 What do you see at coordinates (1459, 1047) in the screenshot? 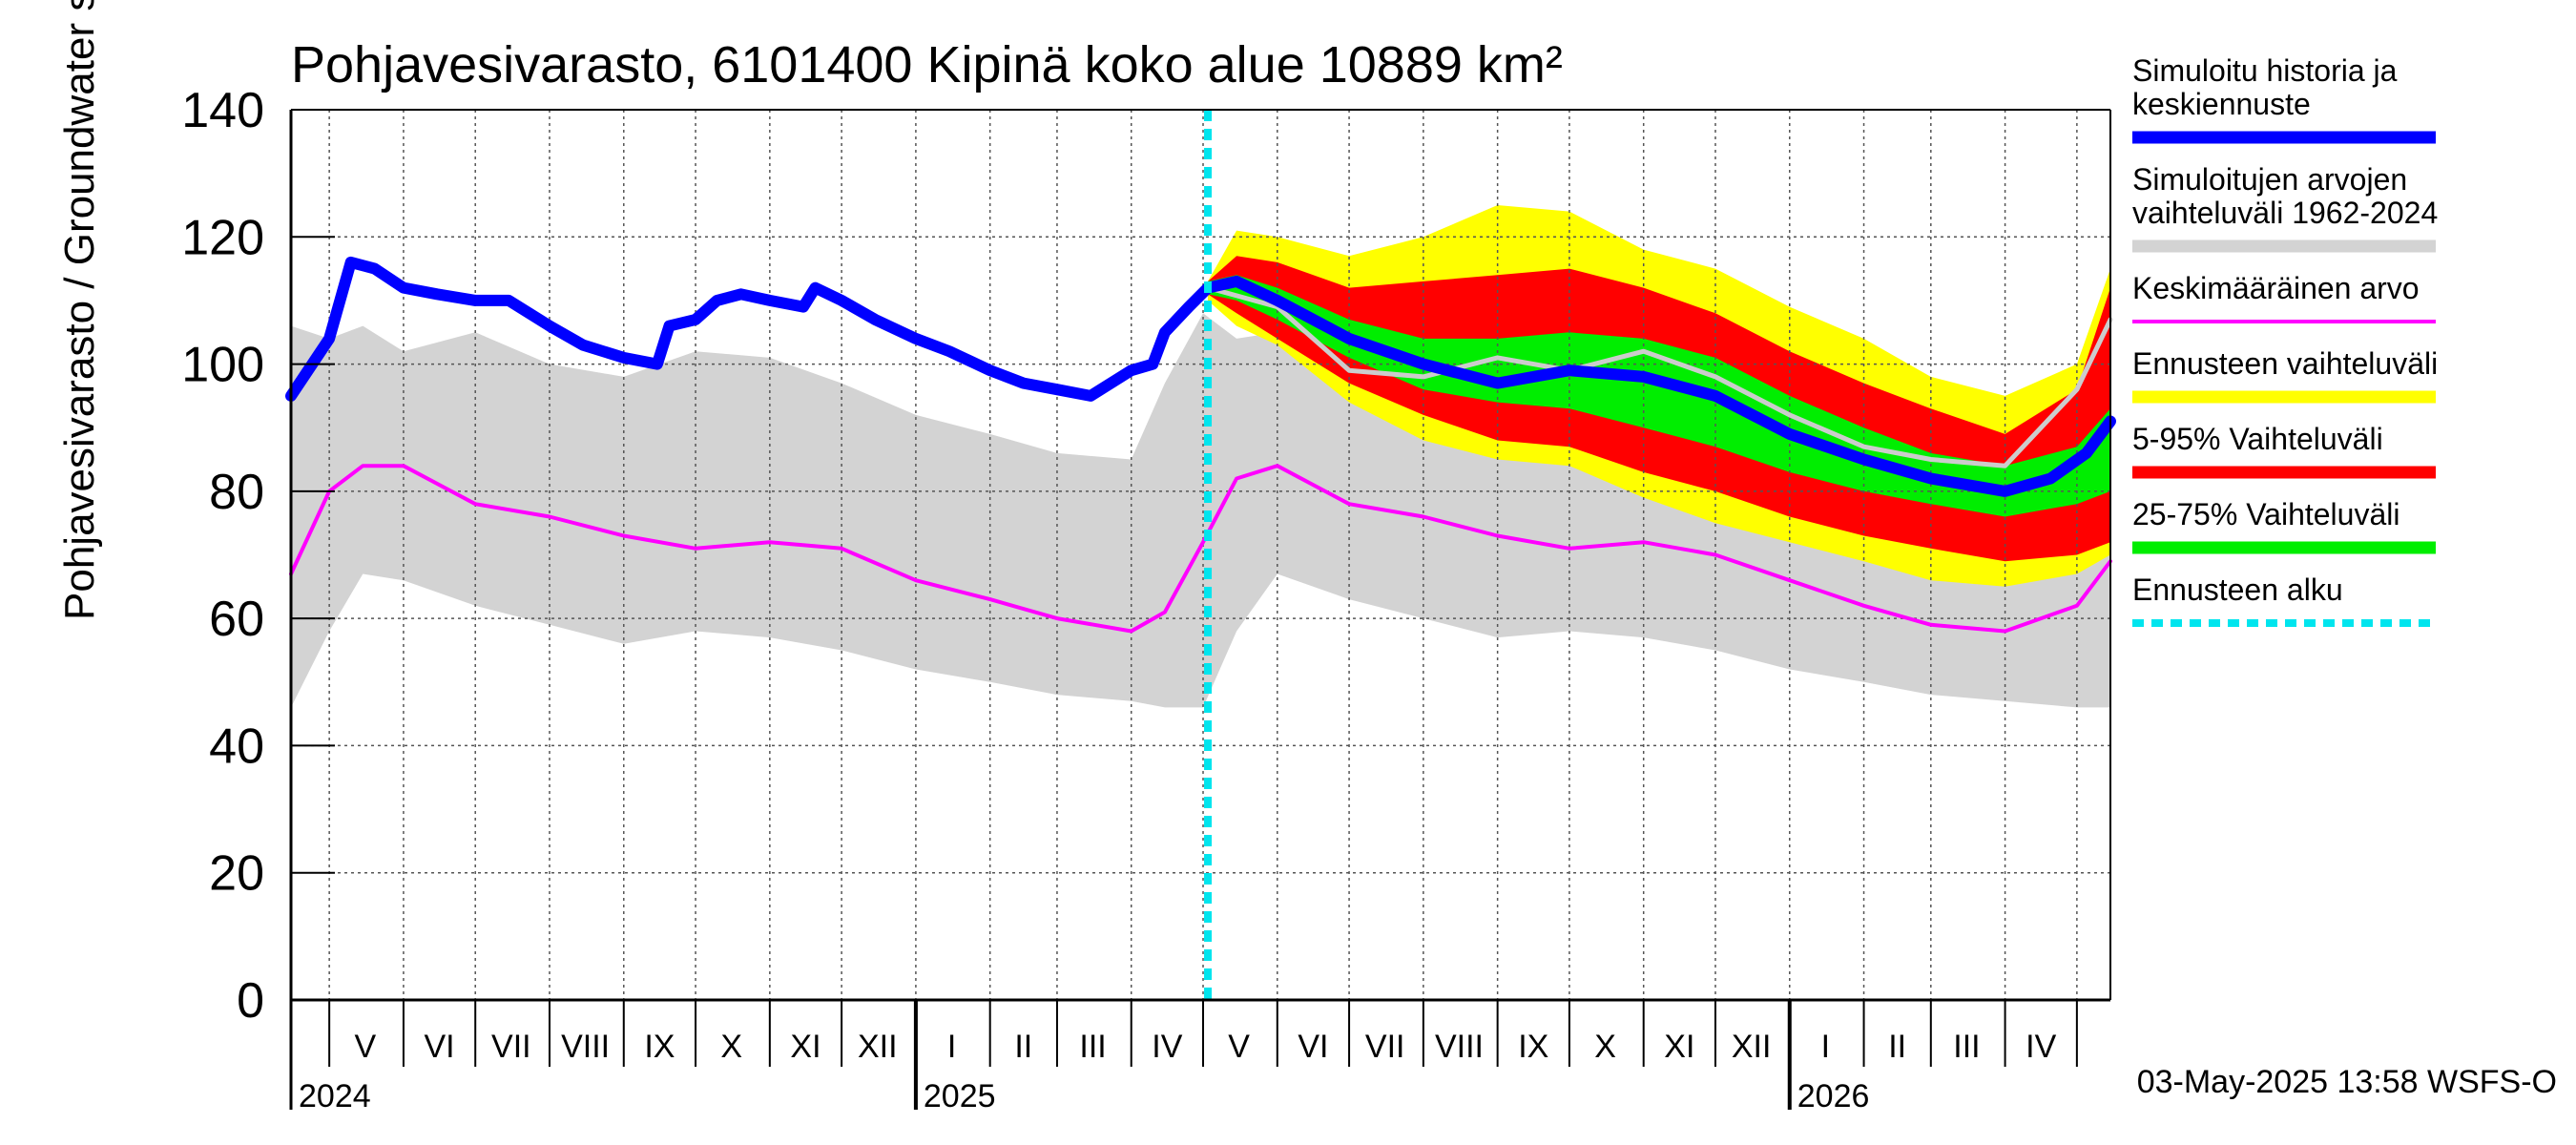
I see `month-label-15: VIII` at bounding box center [1459, 1047].